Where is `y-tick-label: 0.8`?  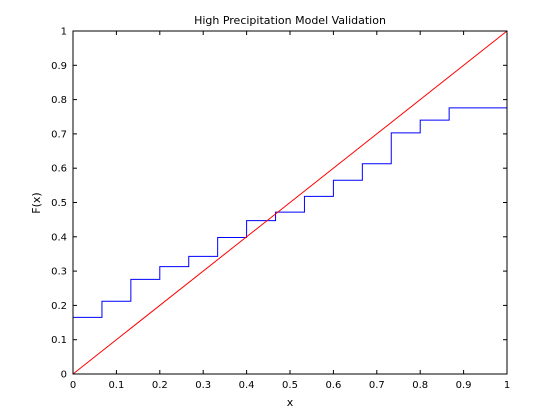
y-tick-label: 0.8 is located at coordinates (59, 100).